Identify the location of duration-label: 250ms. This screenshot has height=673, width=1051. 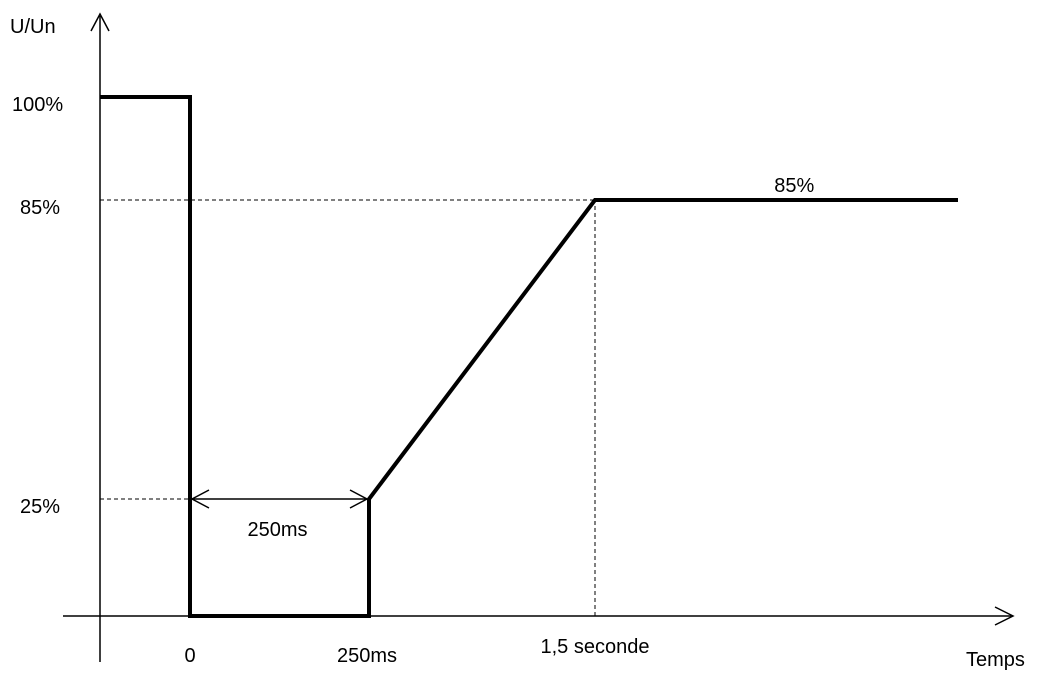
(277, 530).